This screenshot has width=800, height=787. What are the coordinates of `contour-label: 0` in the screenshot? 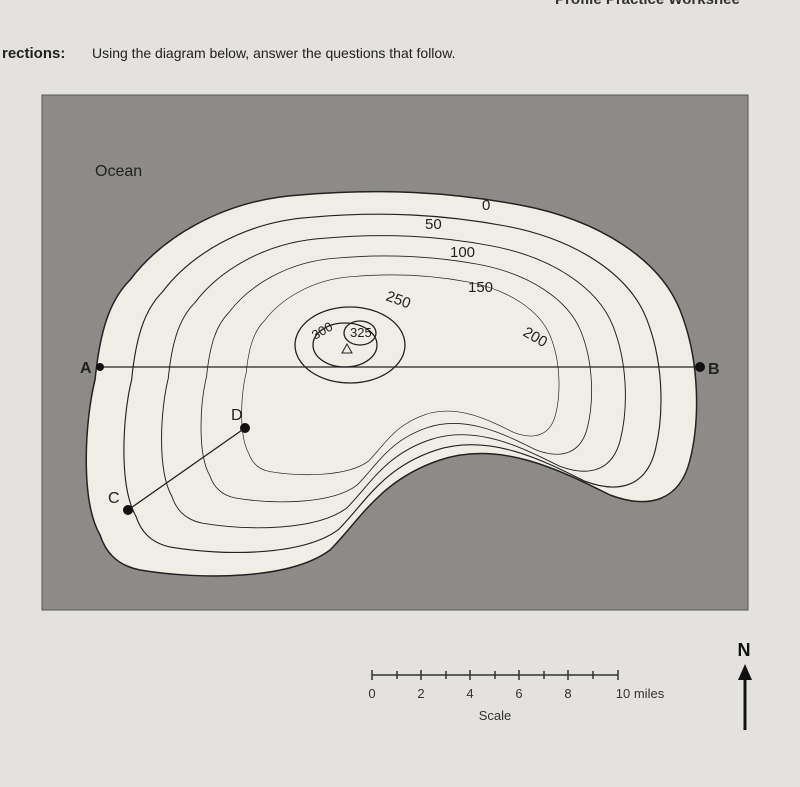 It's located at (486, 205).